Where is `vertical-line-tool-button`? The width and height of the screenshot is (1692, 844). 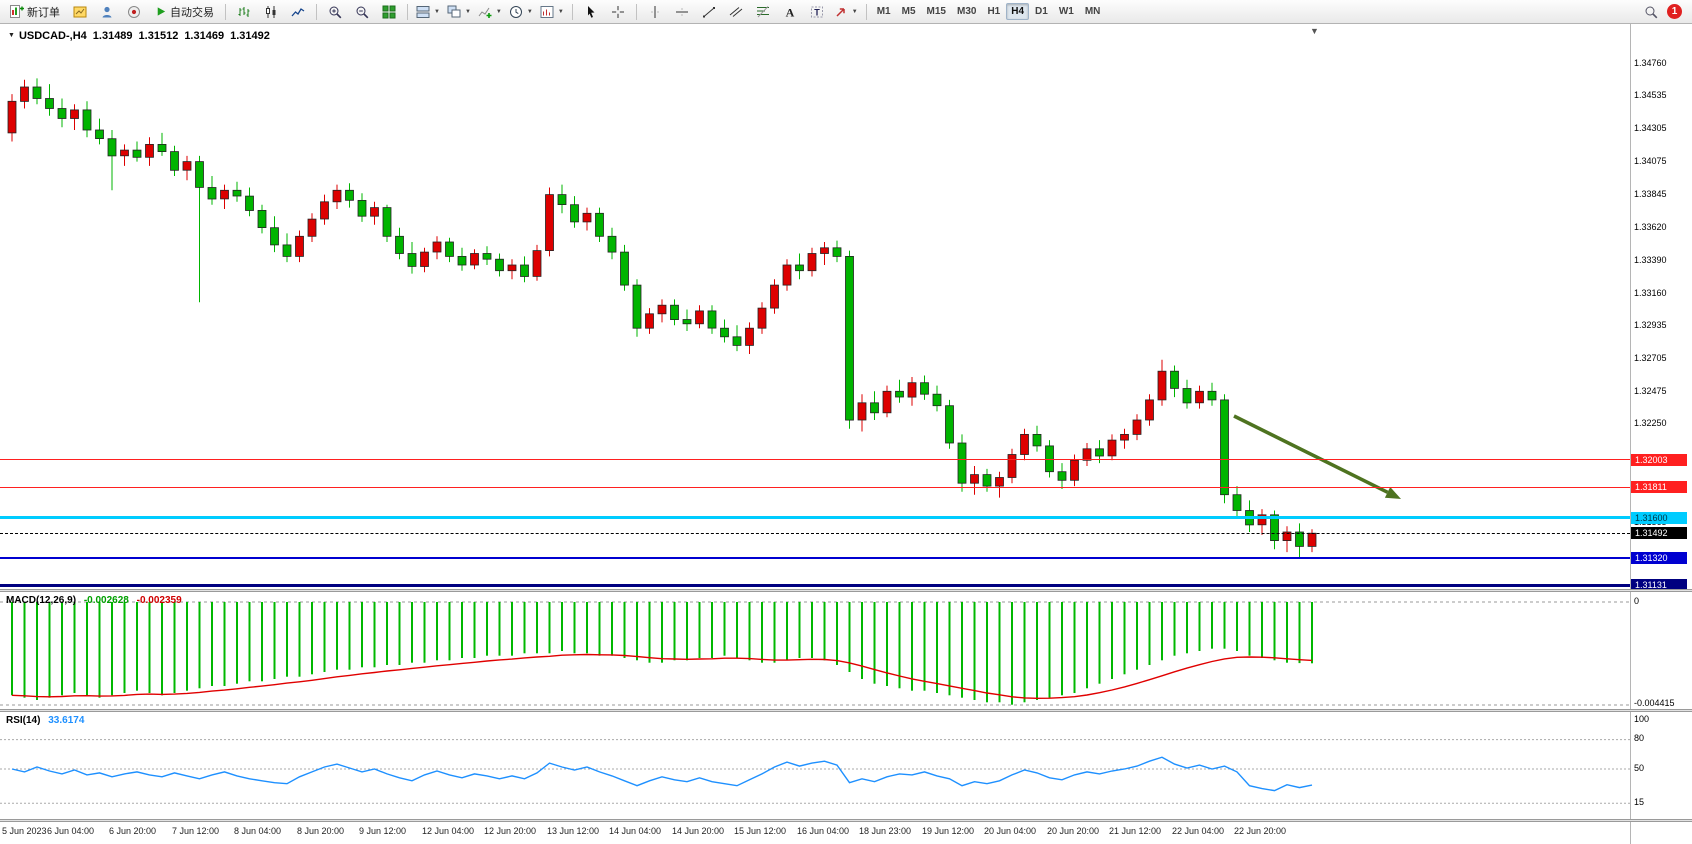 vertical-line-tool-button is located at coordinates (655, 12).